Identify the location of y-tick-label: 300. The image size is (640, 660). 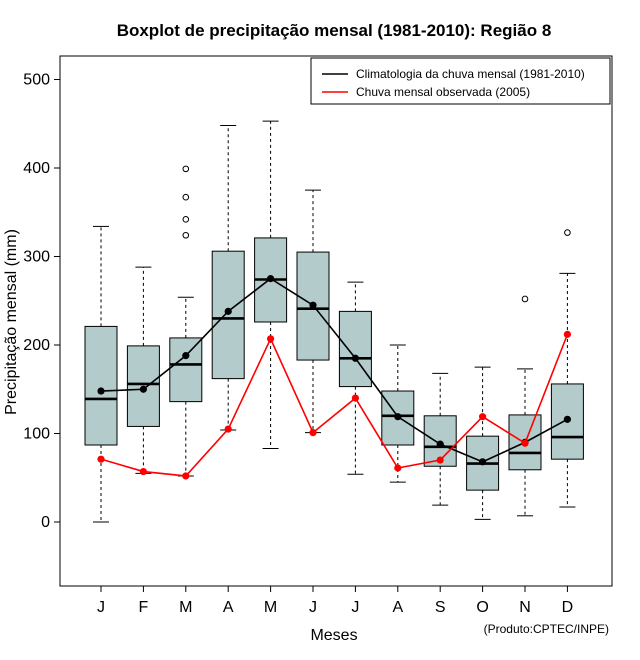
(36, 257).